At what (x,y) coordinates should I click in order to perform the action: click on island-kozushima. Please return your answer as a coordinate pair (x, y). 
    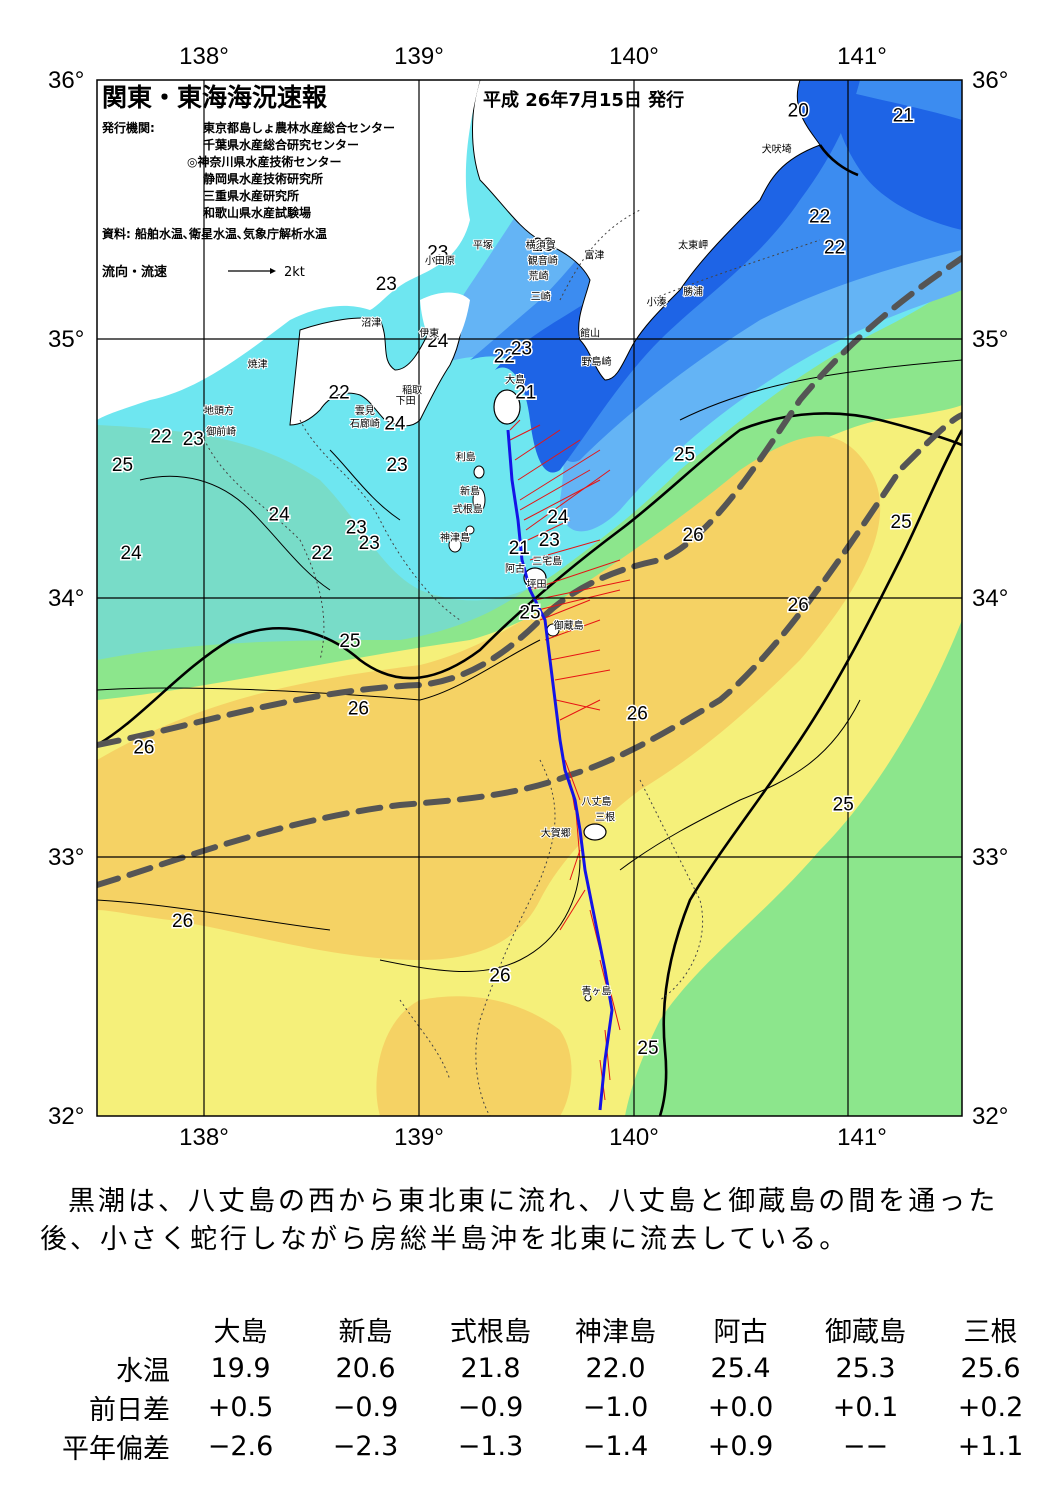
    Looking at the image, I should click on (455, 545).